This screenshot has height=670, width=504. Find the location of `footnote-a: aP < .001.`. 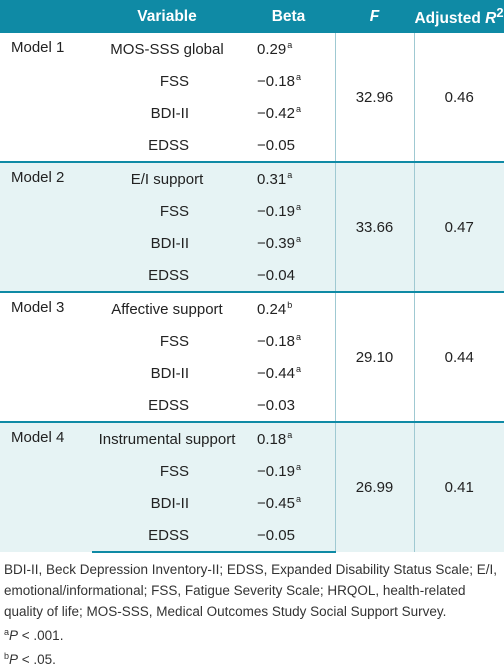

footnote-a: aP < .001. is located at coordinates (252, 634).